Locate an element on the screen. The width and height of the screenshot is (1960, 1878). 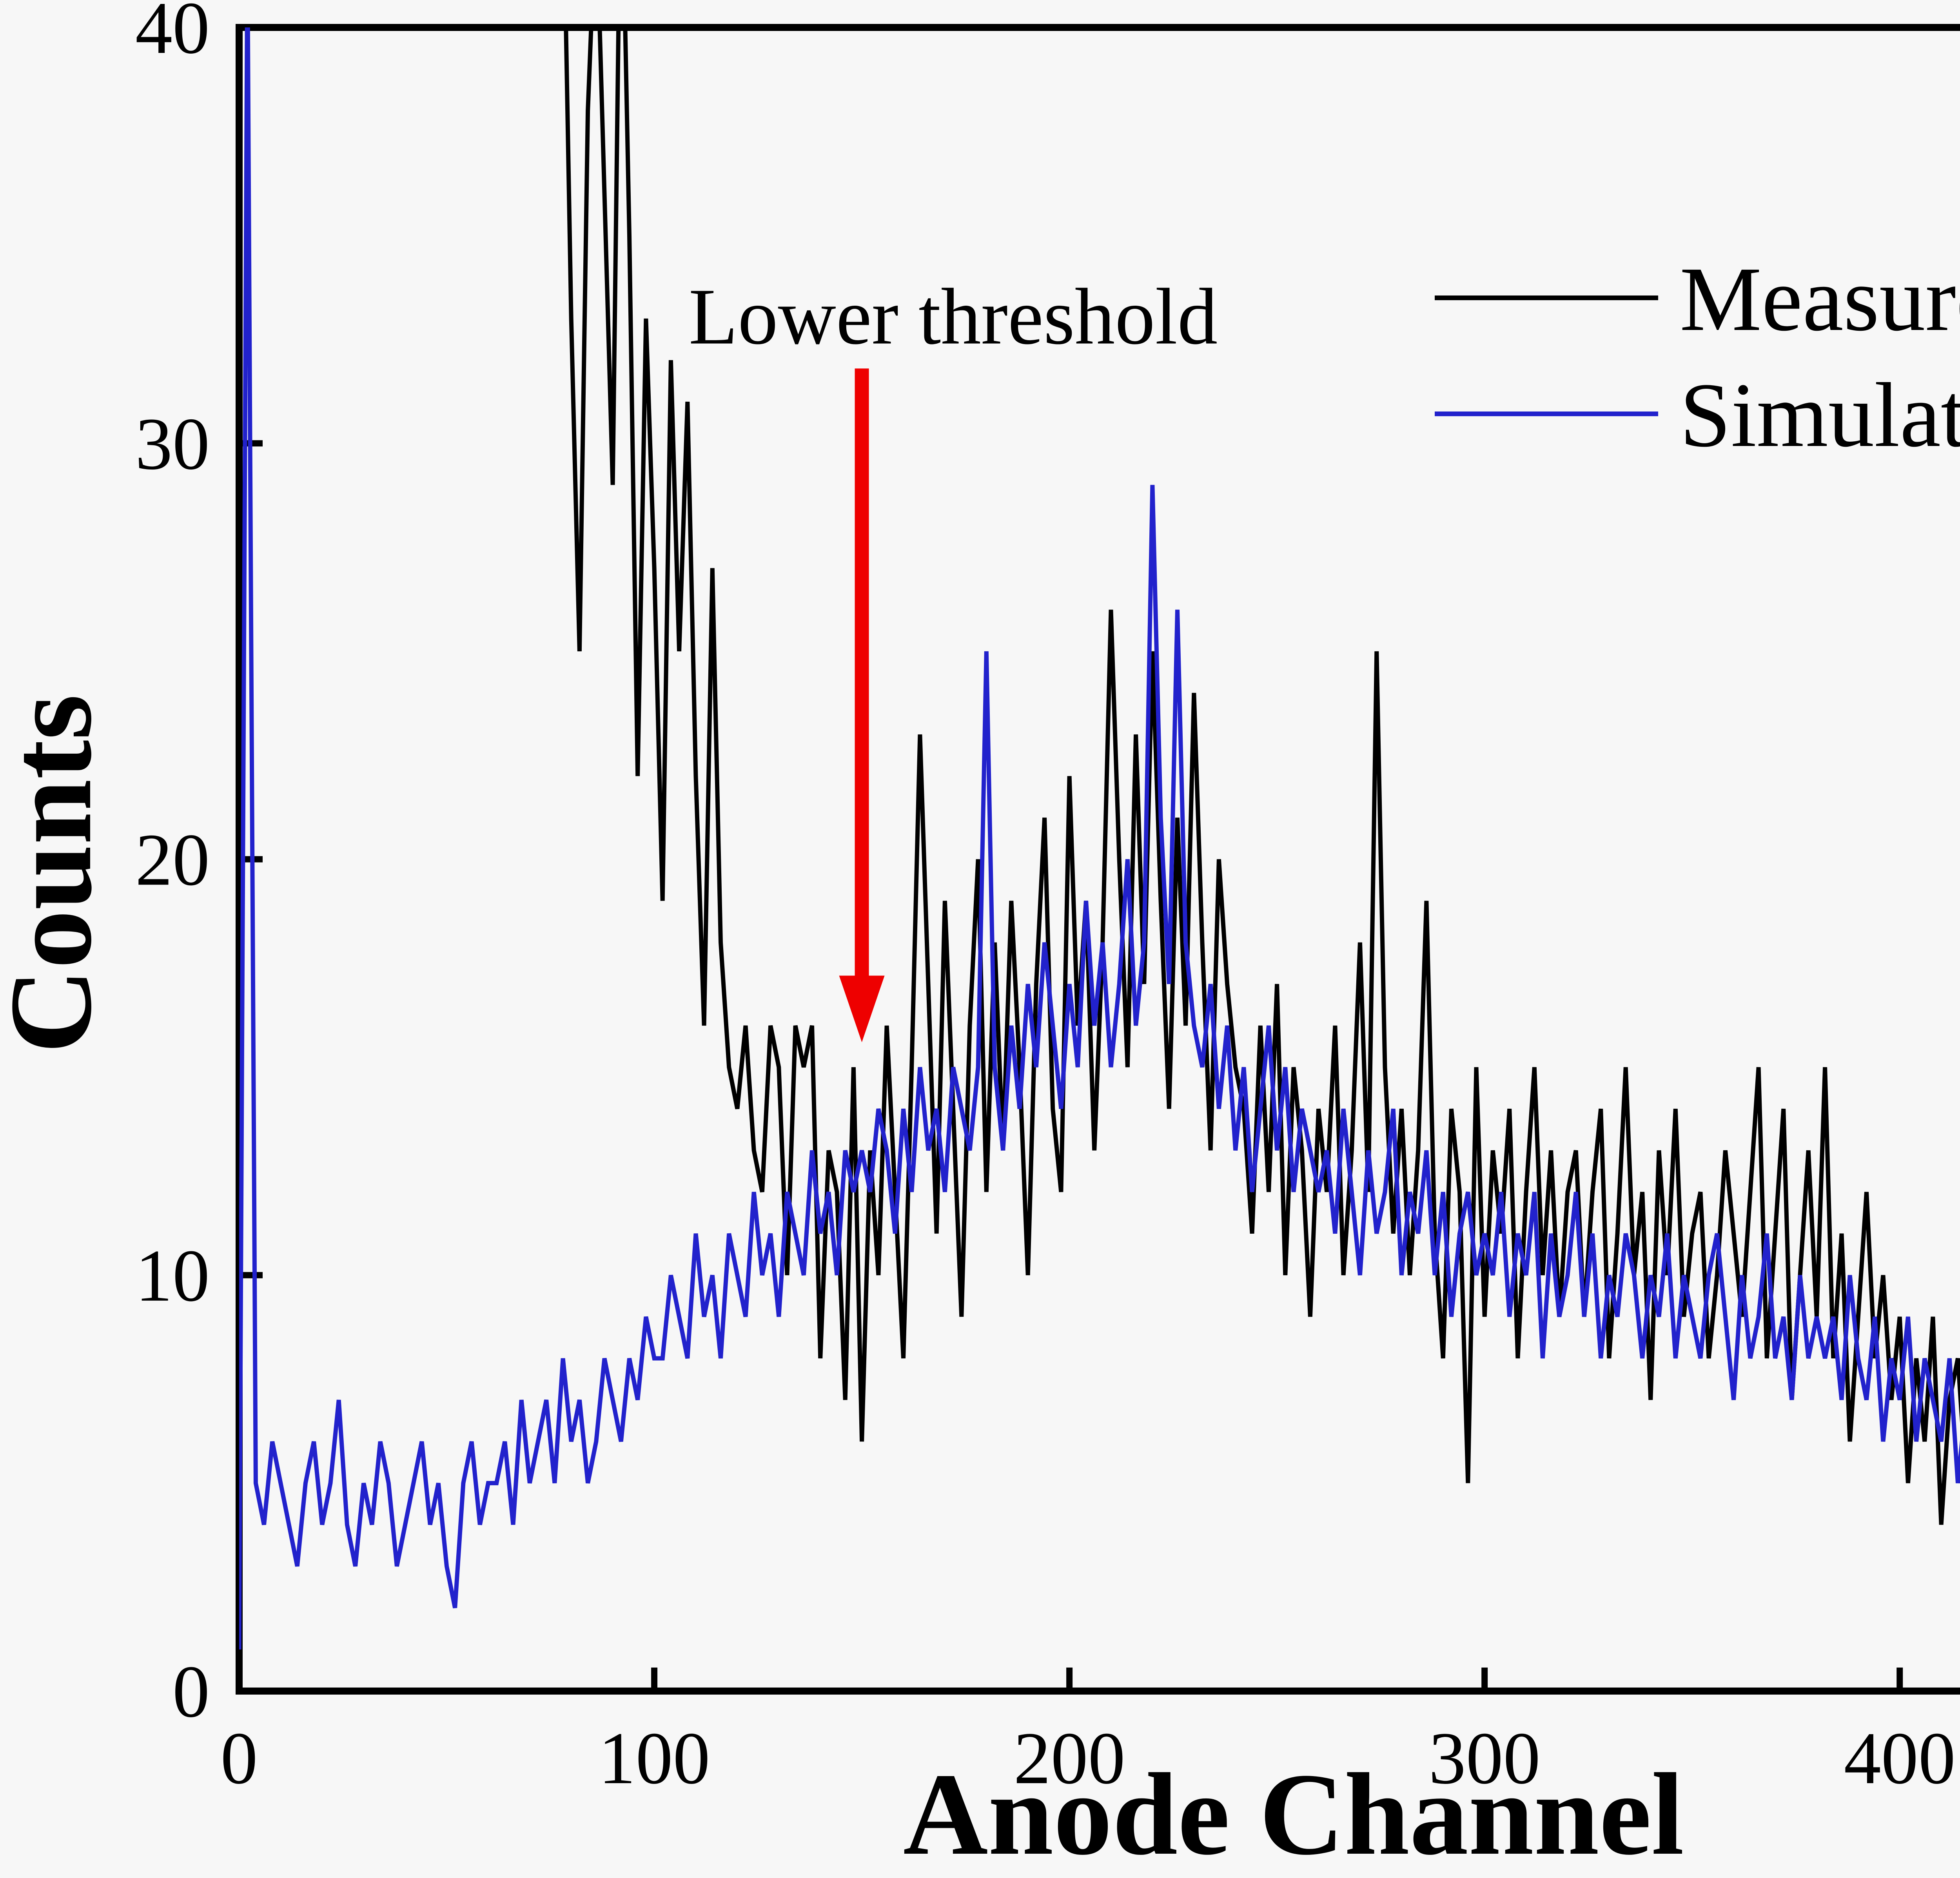
y-tick-label: 30 is located at coordinates (172, 444).